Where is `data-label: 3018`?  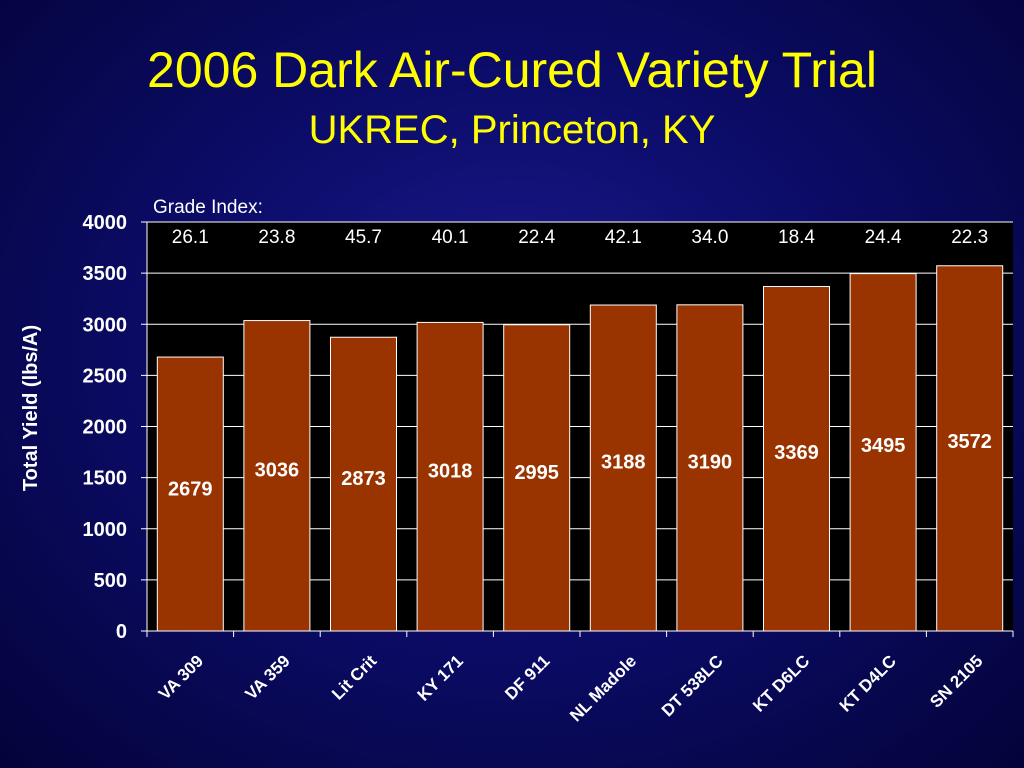 data-label: 3018 is located at coordinates (450, 472).